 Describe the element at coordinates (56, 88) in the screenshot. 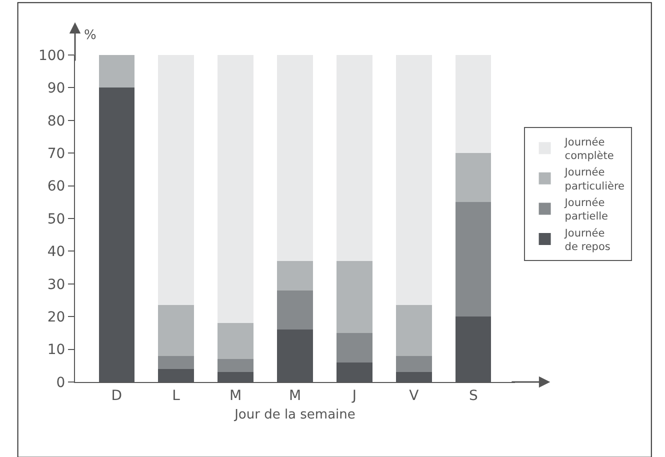

I see `y-tick-label: 90` at that location.